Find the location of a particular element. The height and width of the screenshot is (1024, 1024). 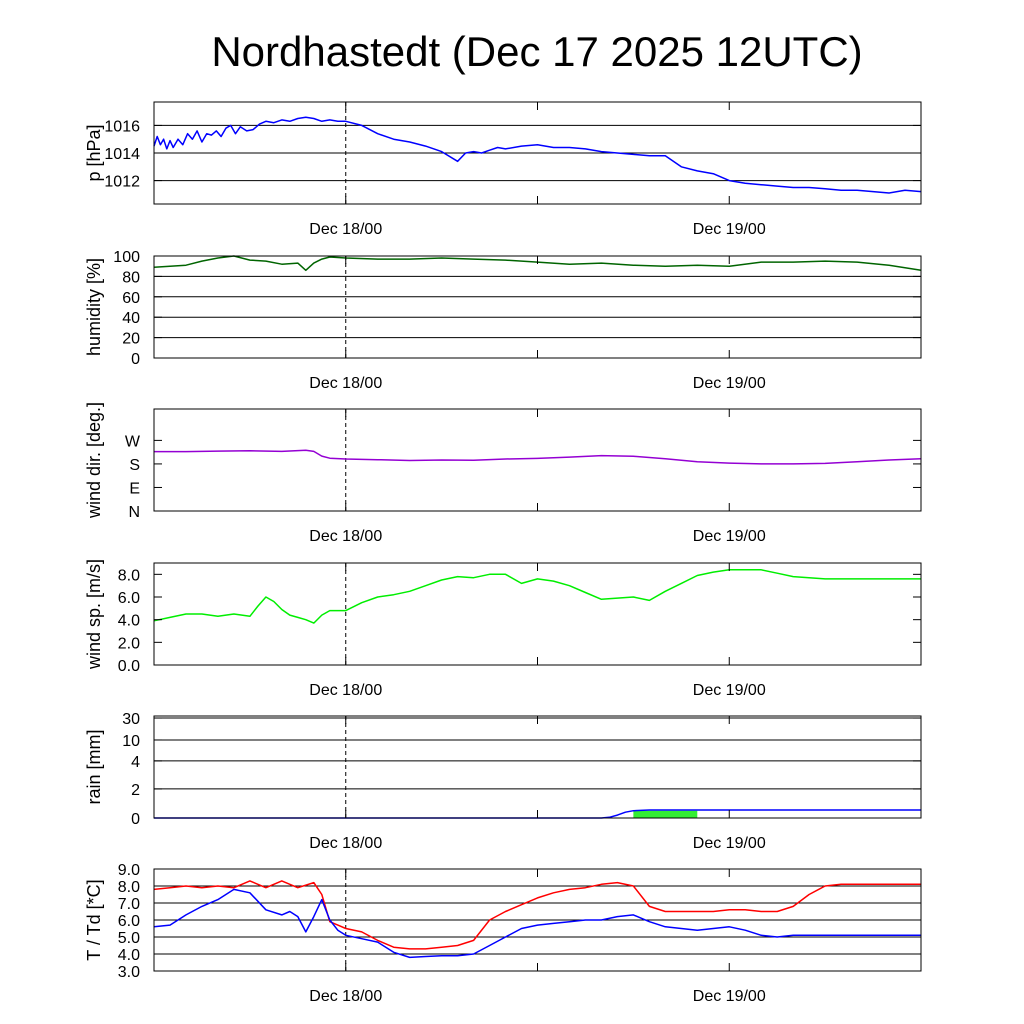

series-line-dewpoint is located at coordinates (537, 923).